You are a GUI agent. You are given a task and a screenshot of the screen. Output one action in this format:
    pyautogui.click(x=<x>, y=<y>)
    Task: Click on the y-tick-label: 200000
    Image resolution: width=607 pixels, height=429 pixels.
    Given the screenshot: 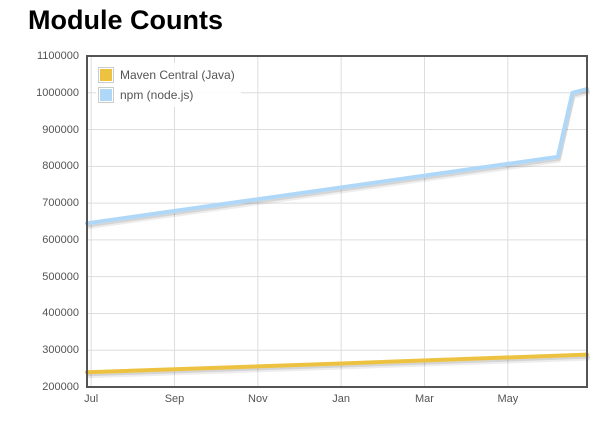 What is the action you would take?
    pyautogui.click(x=60, y=387)
    